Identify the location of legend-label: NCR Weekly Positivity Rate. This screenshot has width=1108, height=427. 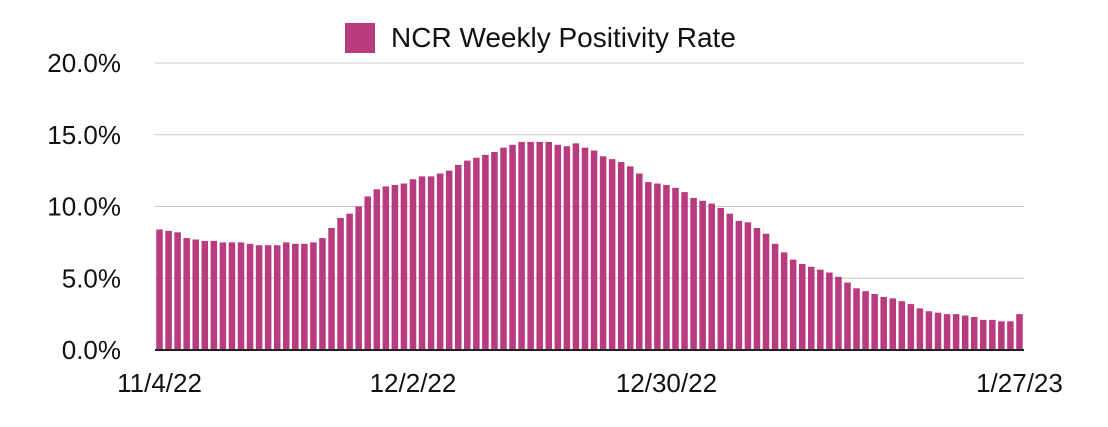
(563, 37).